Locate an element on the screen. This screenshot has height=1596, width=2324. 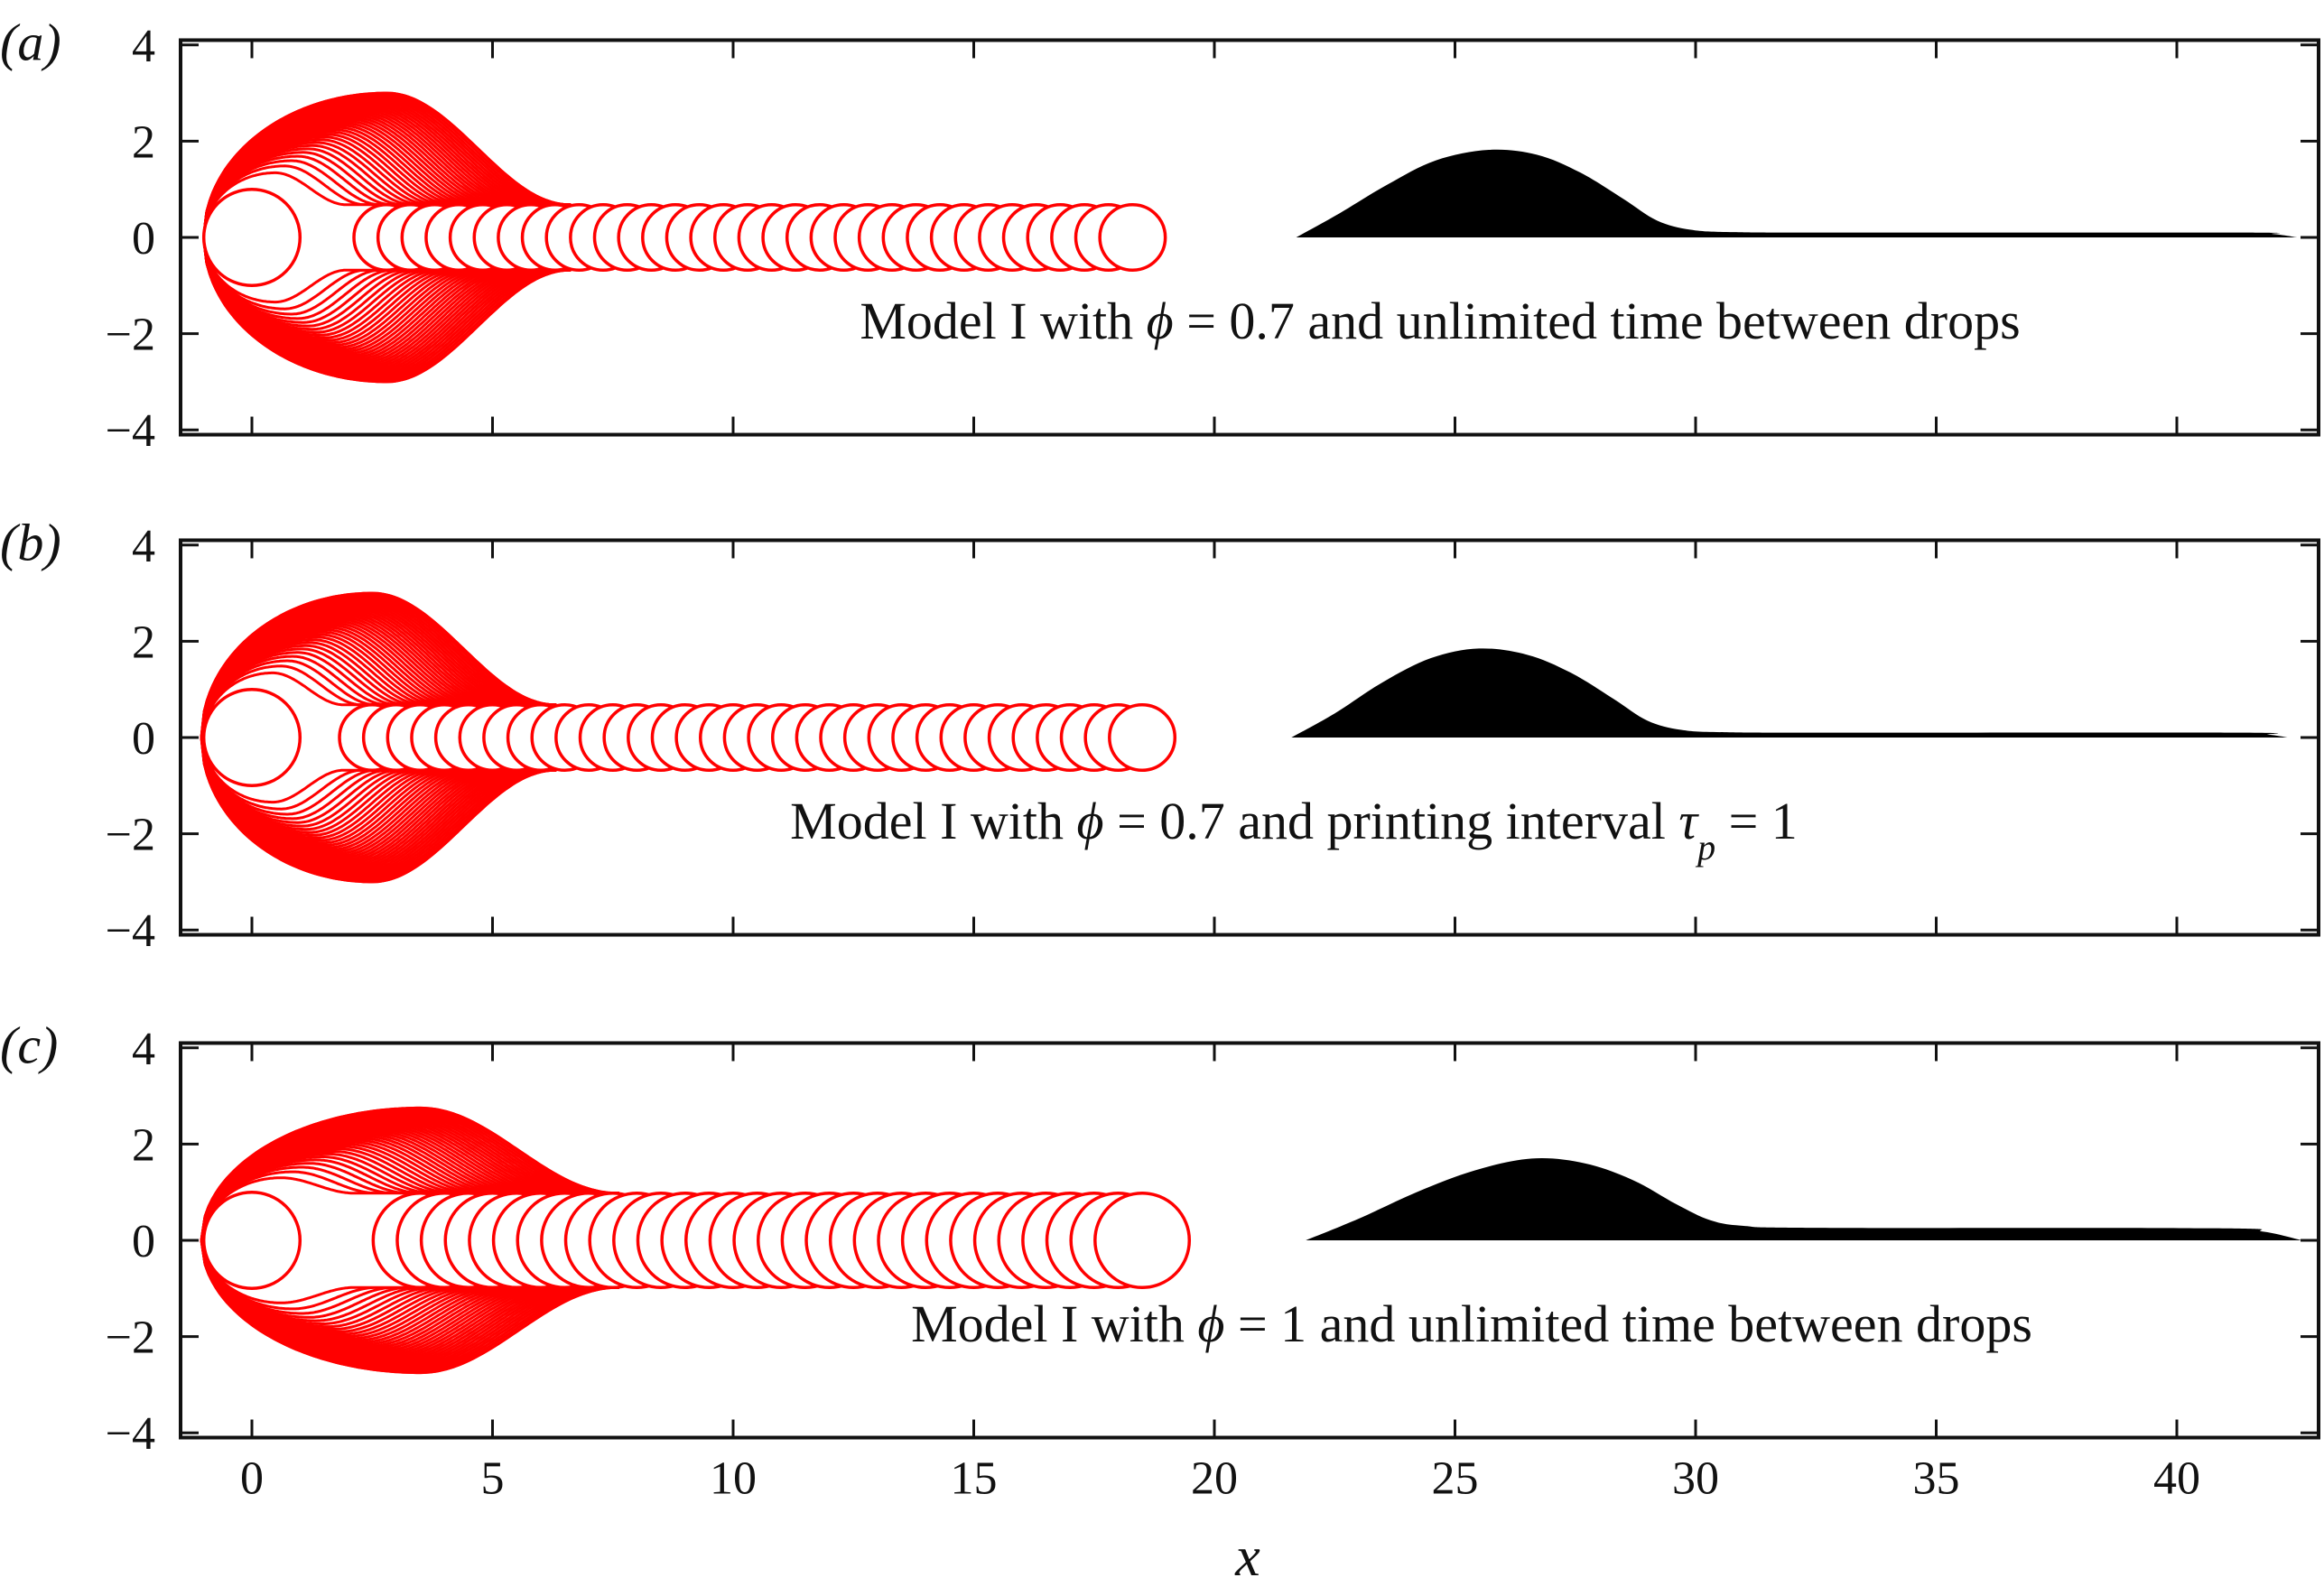
annotation-text: = 1 and unlimited time between drops is located at coordinates (1627, 1324).